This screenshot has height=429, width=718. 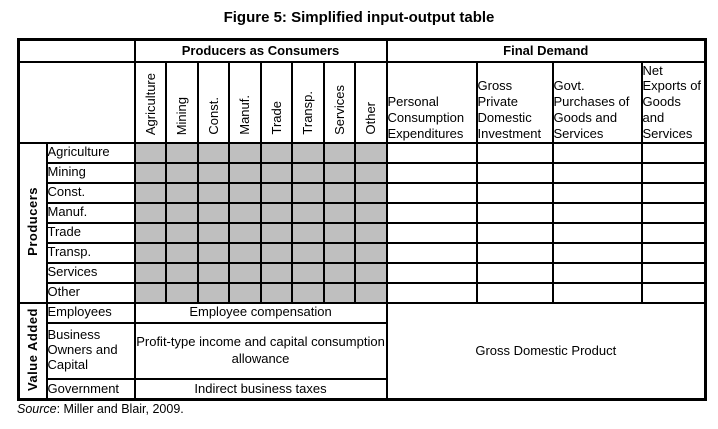 I want to click on producers-group-label: Producers, so click(x=32, y=222).